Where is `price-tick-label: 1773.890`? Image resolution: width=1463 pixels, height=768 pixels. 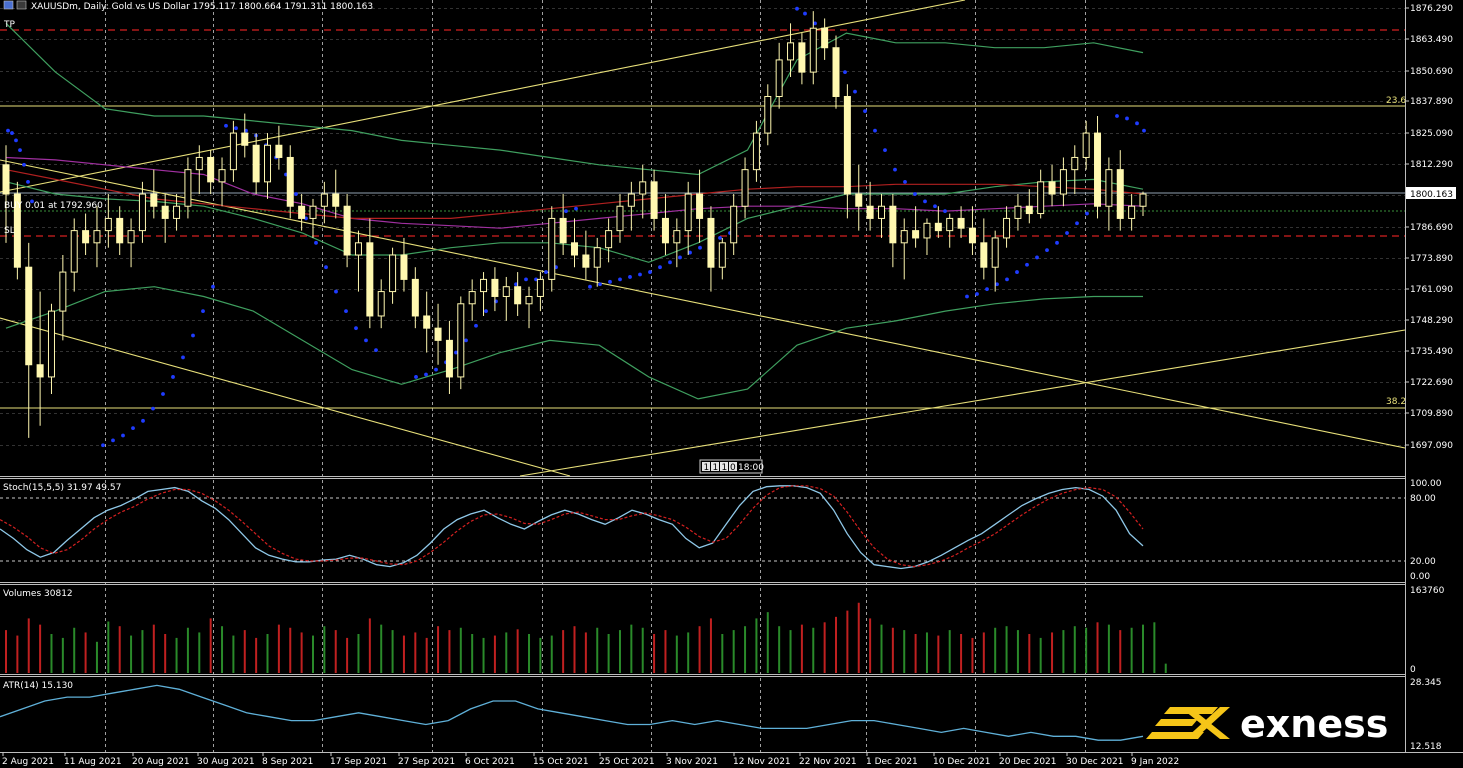 price-tick-label: 1773.890 is located at coordinates (1431, 259).